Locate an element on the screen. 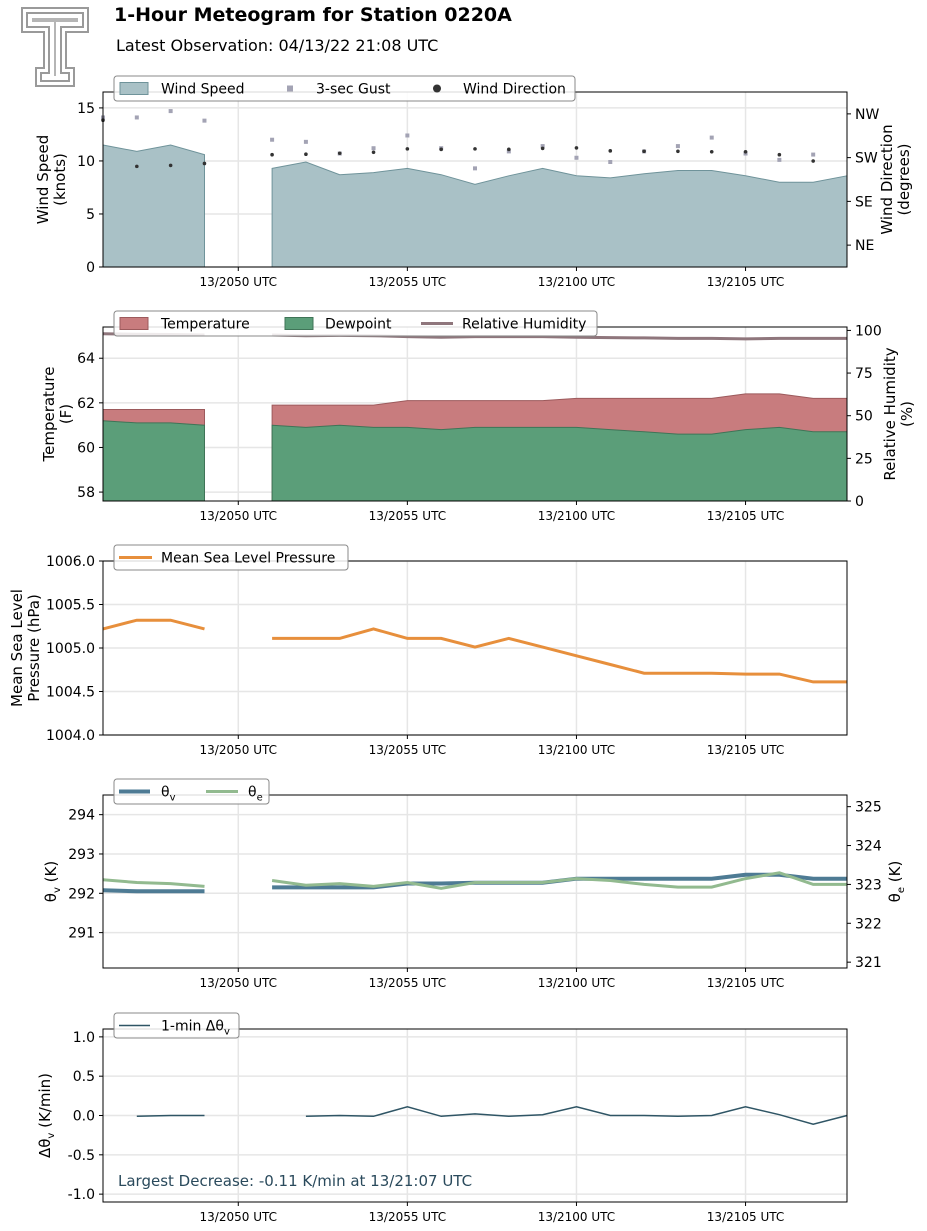 The image size is (927, 1231). legend-label: Dewpoint is located at coordinates (358, 325).